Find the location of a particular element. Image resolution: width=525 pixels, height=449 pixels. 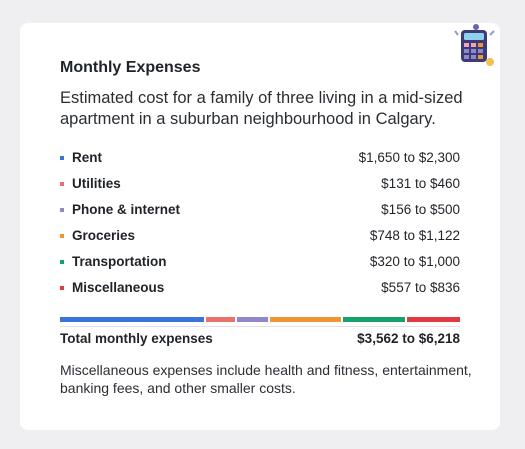

expense-range: $156 to $500 is located at coordinates (420, 209).